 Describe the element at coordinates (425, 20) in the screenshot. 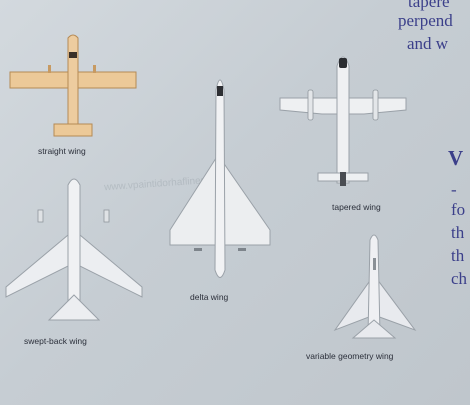

I see `text-line-2: perpend` at that location.